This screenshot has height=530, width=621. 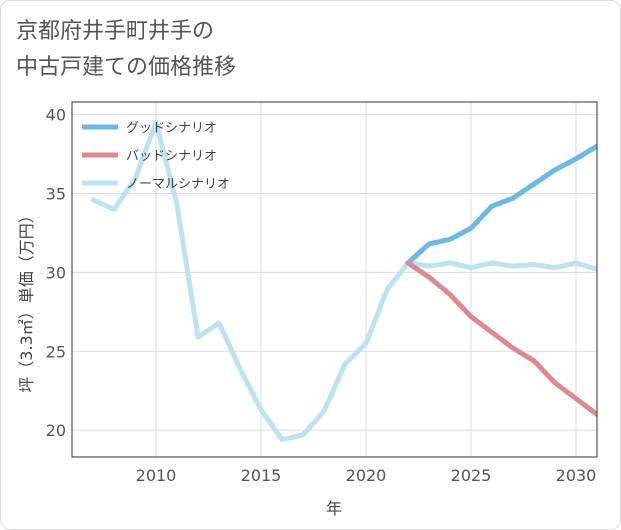 What do you see at coordinates (334, 508) in the screenshot?
I see `x-axis-title: 年` at bounding box center [334, 508].